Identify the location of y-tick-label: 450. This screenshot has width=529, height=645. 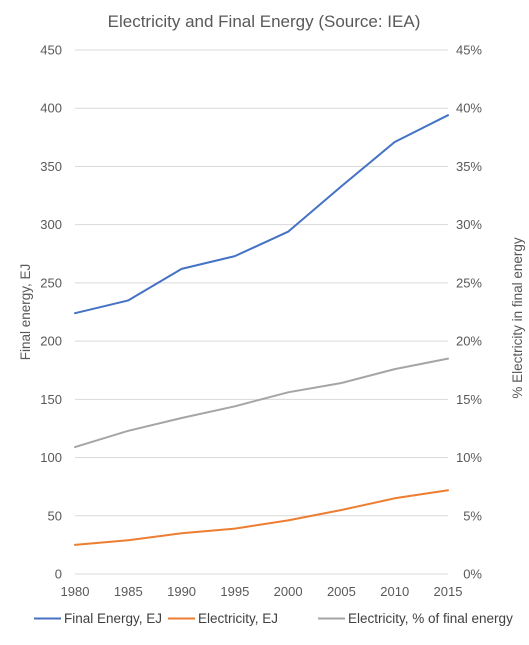
(51, 50).